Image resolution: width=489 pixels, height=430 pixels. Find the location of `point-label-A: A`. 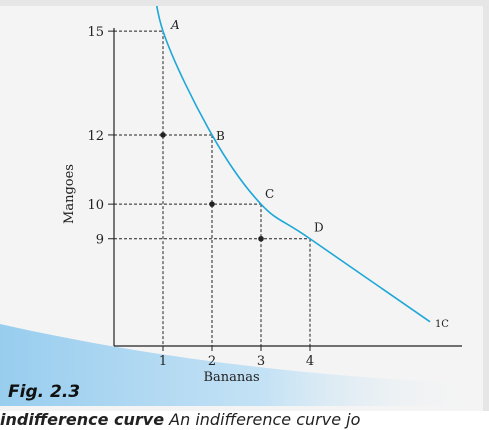

point-label-A: A is located at coordinates (175, 25).